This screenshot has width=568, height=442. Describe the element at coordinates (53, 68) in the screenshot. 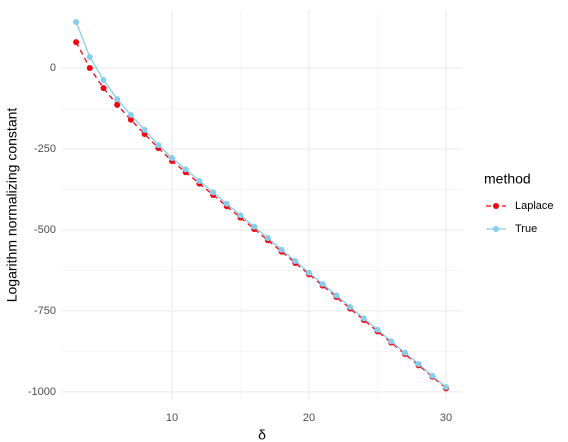

I see `y-tick-label: 0` at that location.